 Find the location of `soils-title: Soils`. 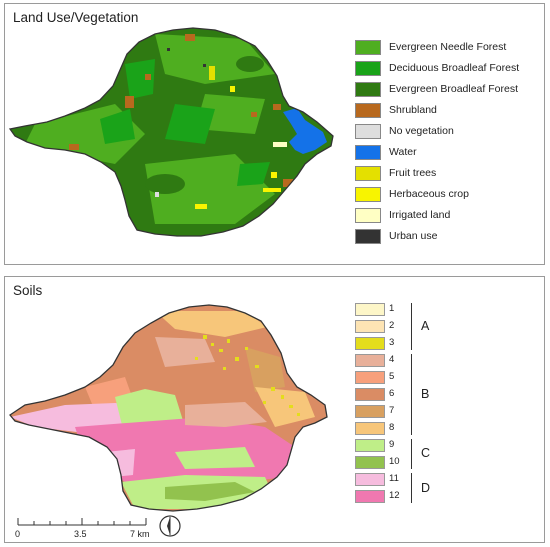

soils-title: Soils is located at coordinates (28, 290).